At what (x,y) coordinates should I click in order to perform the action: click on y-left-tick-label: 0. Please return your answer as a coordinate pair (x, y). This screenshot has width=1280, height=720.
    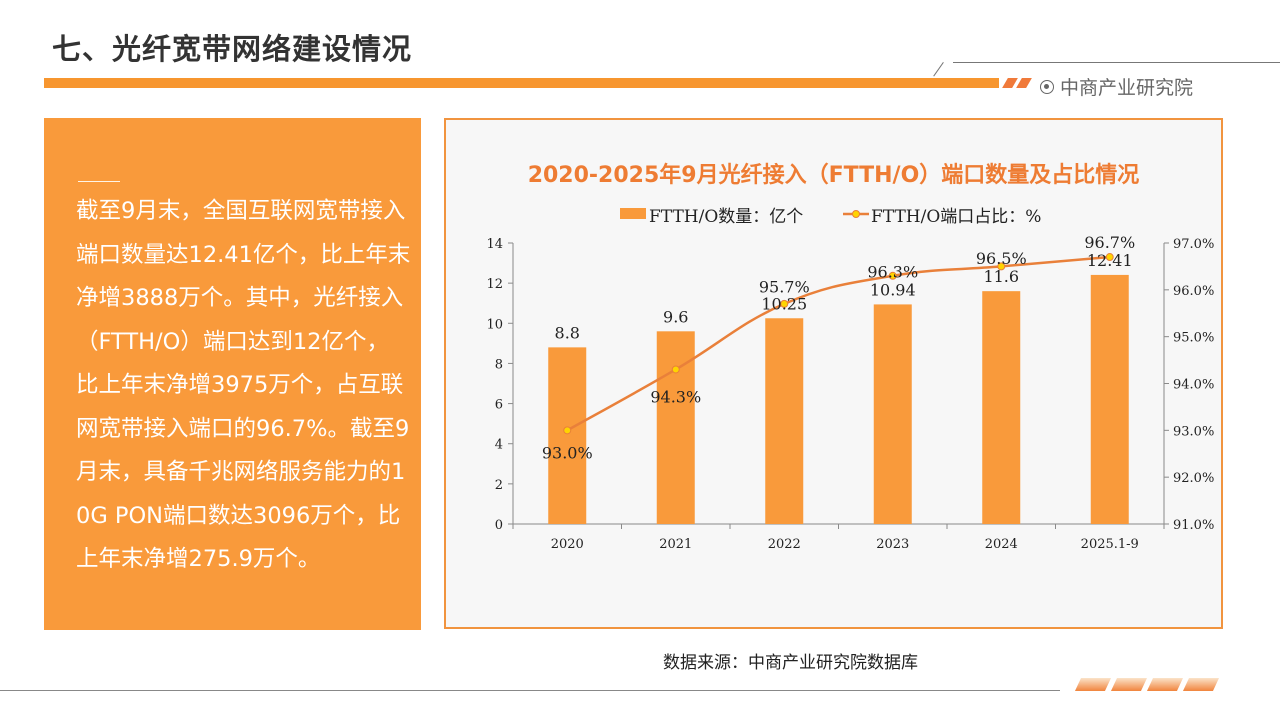
    Looking at the image, I should click on (499, 525).